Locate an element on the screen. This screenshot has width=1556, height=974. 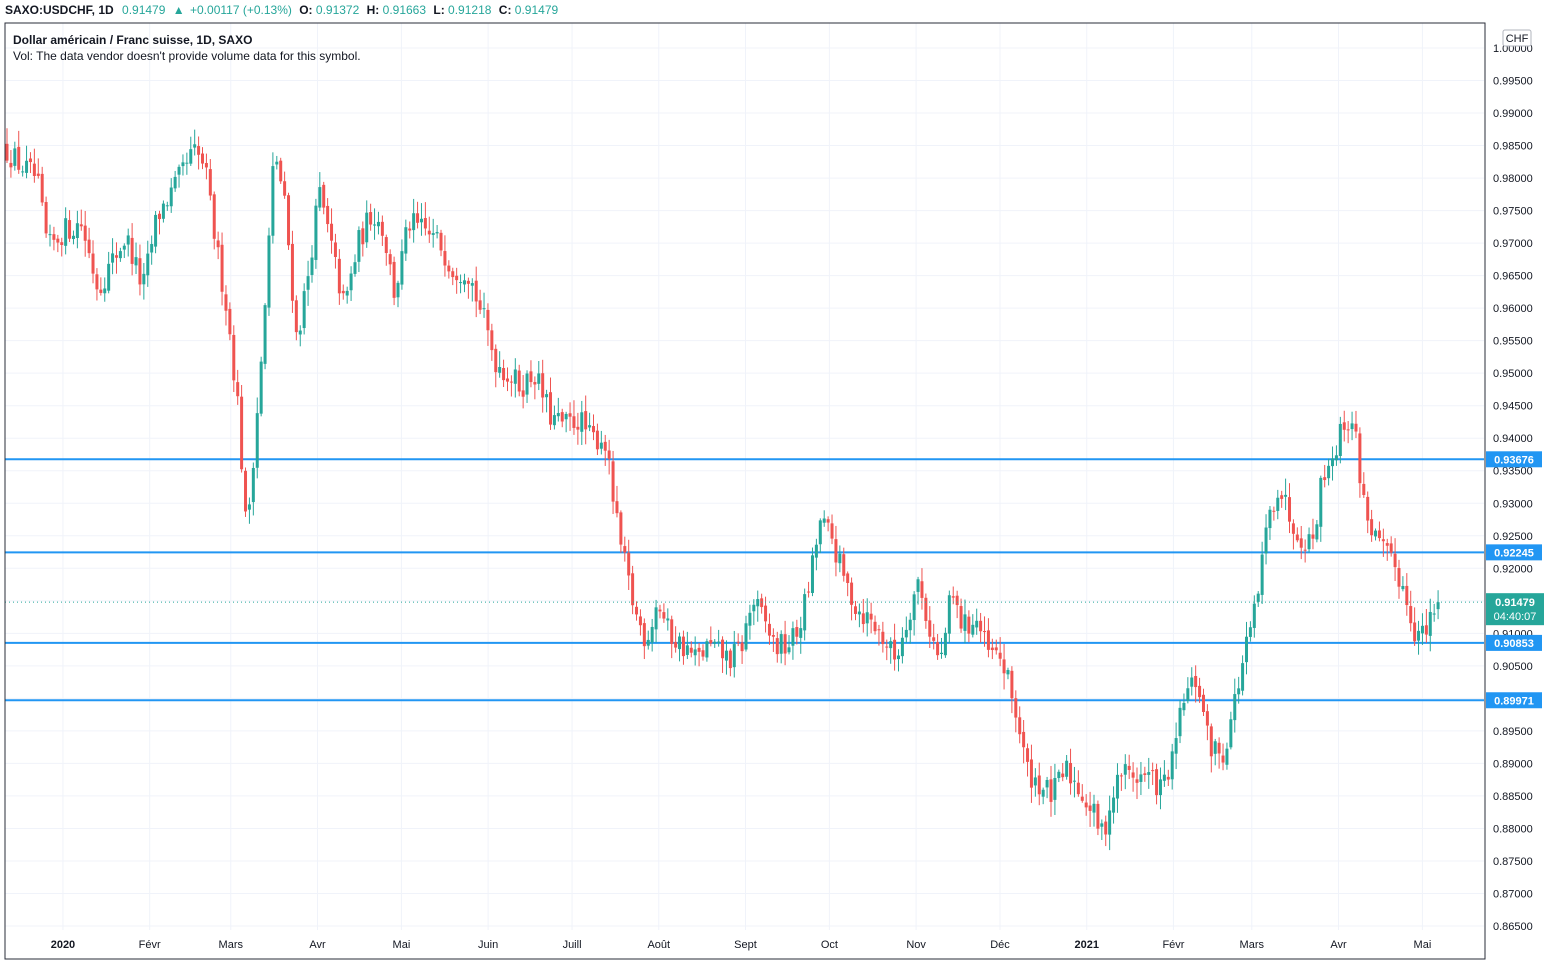
low-value: 0.91218 is located at coordinates (470, 10).